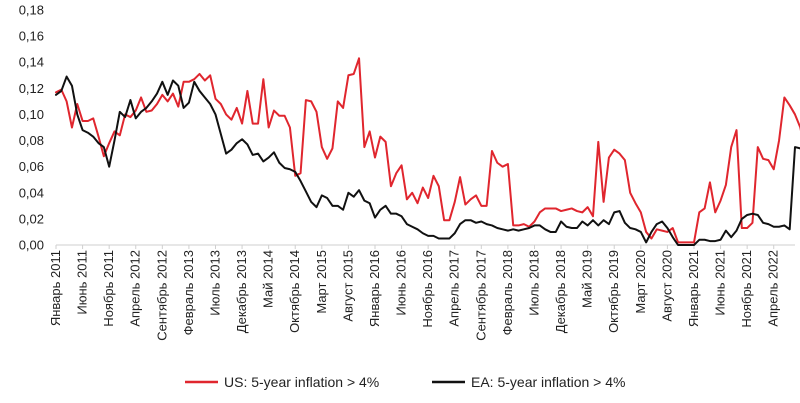 The image size is (800, 403). Describe the element at coordinates (321, 282) in the screenshot. I see `x-tick-label: Март 2015` at that location.